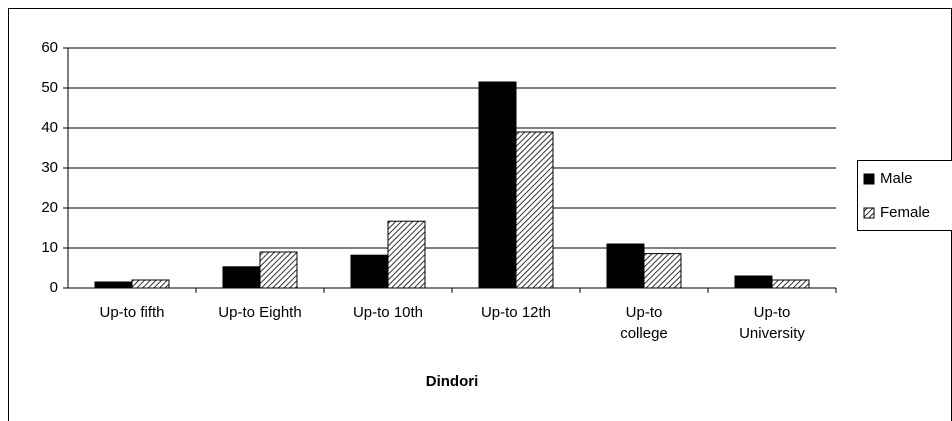  Describe the element at coordinates (388, 312) in the screenshot. I see `x-tick-label: Up-to 10th` at that location.